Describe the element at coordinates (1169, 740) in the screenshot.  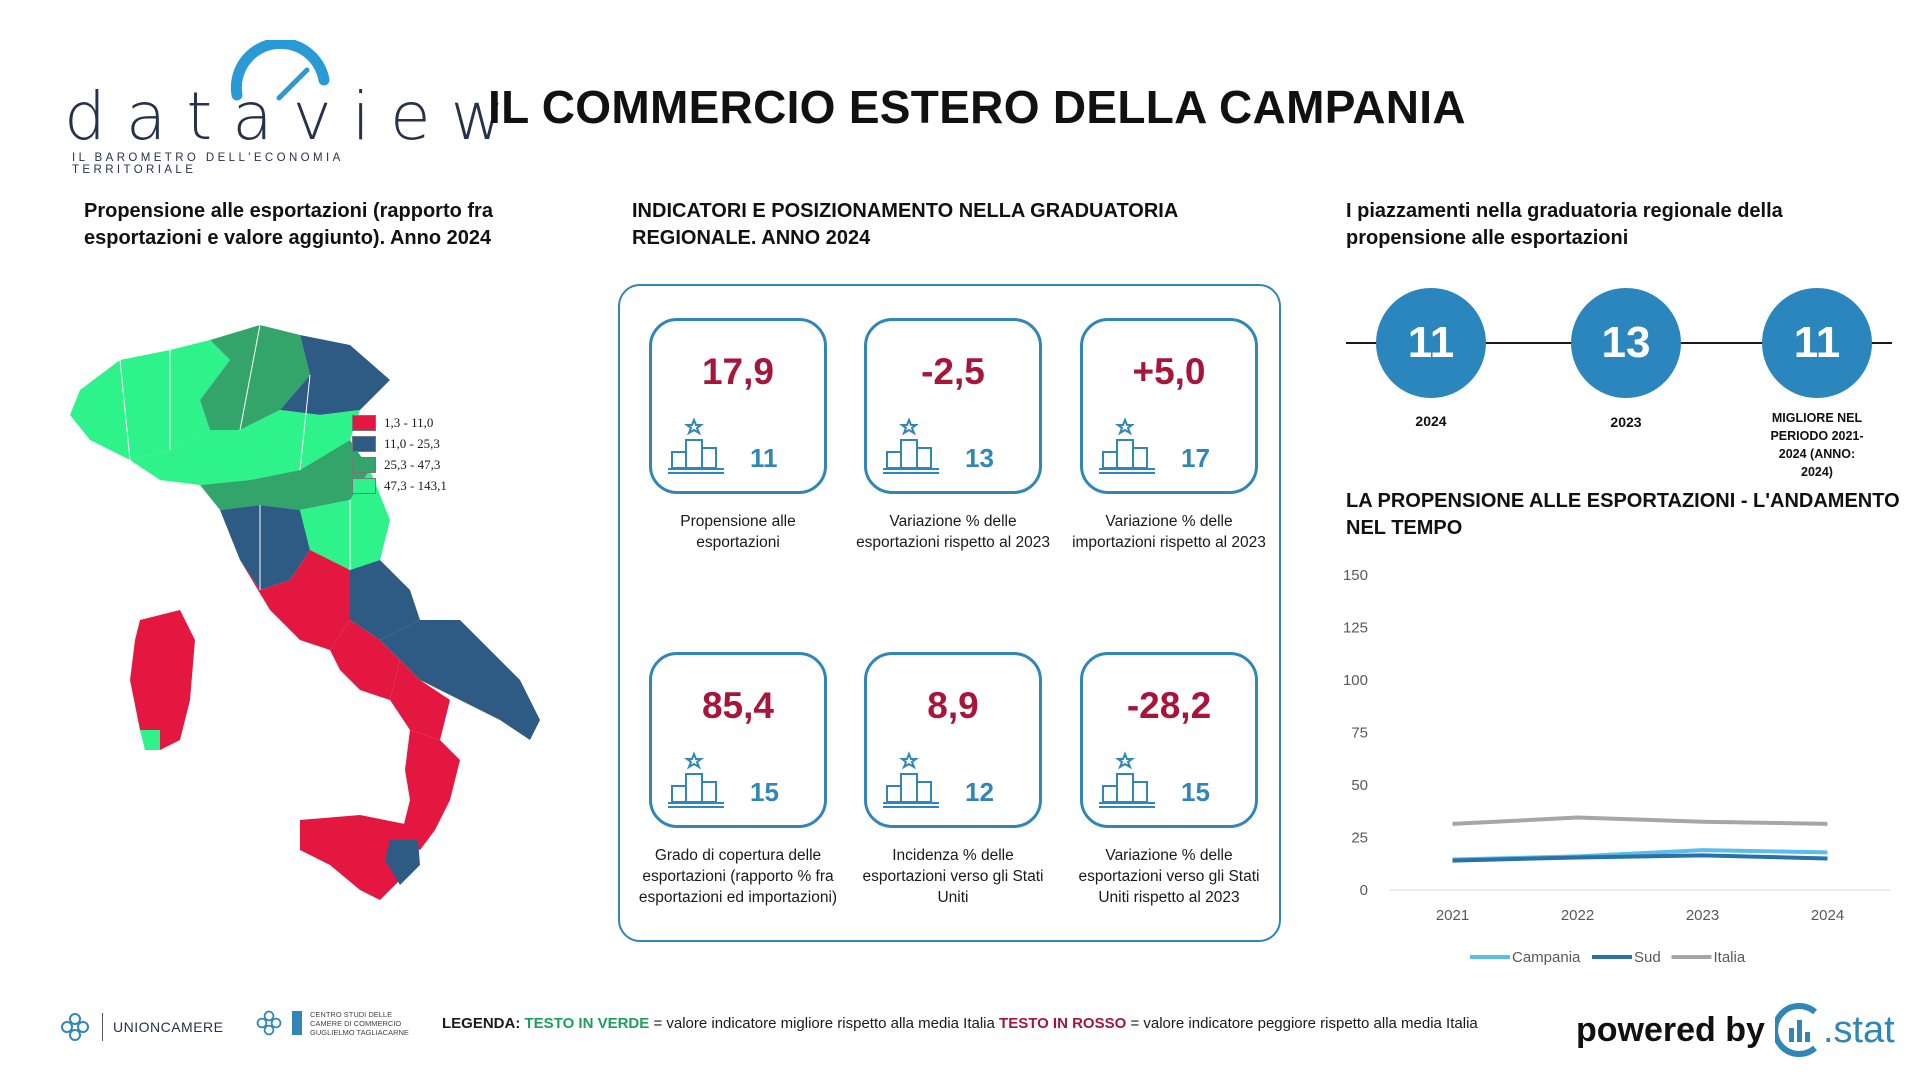
I see `indicator-card: -28,2 15` at that location.